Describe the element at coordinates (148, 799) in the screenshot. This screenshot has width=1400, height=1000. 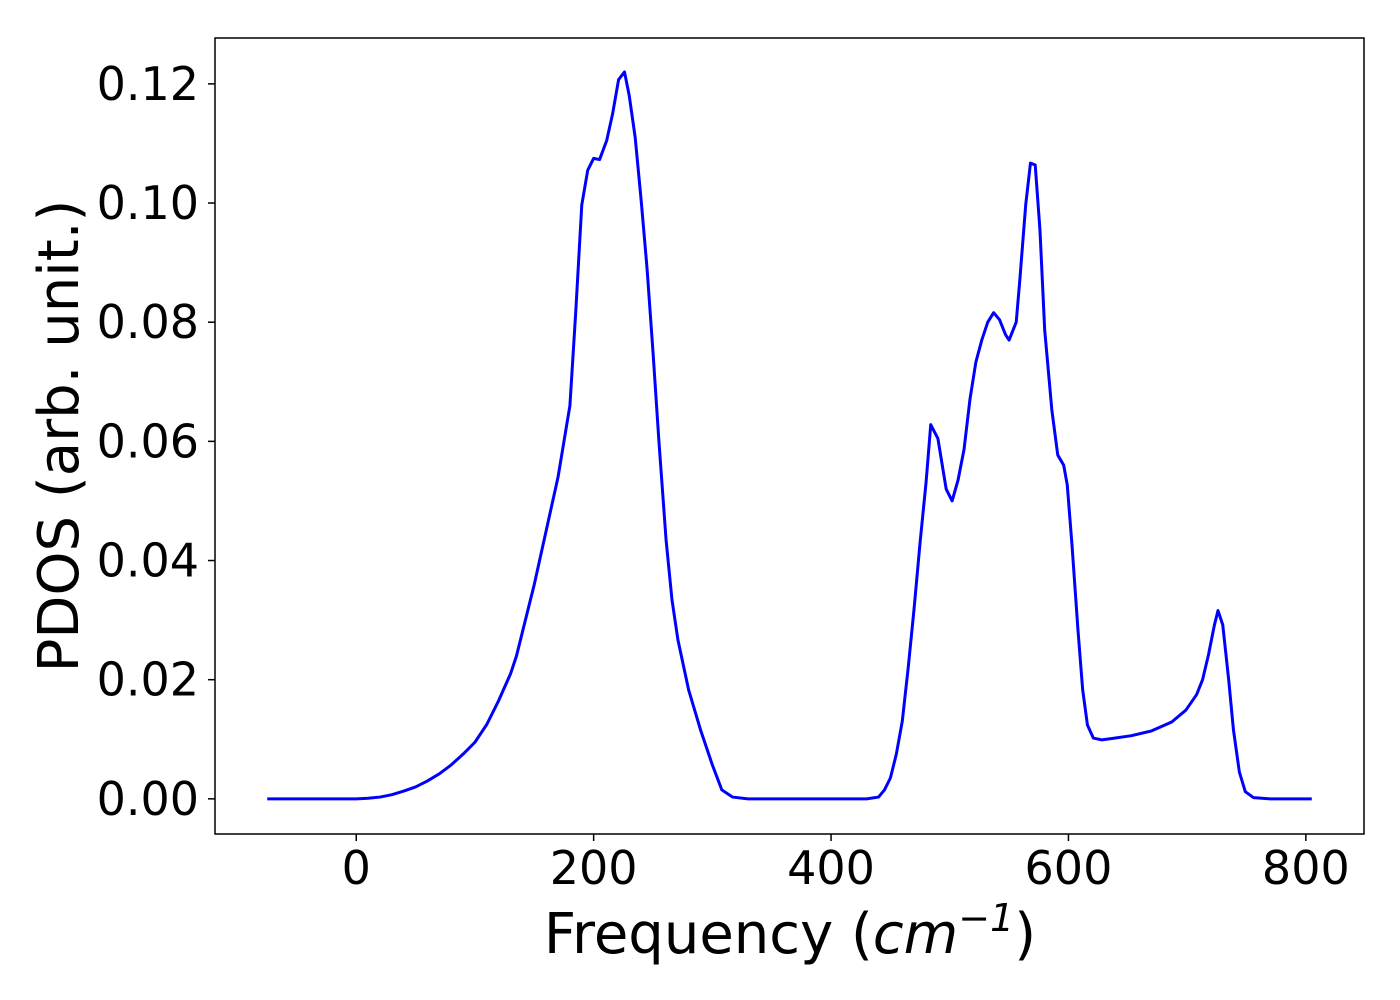
I see `y-tick-label: 0.00` at that location.